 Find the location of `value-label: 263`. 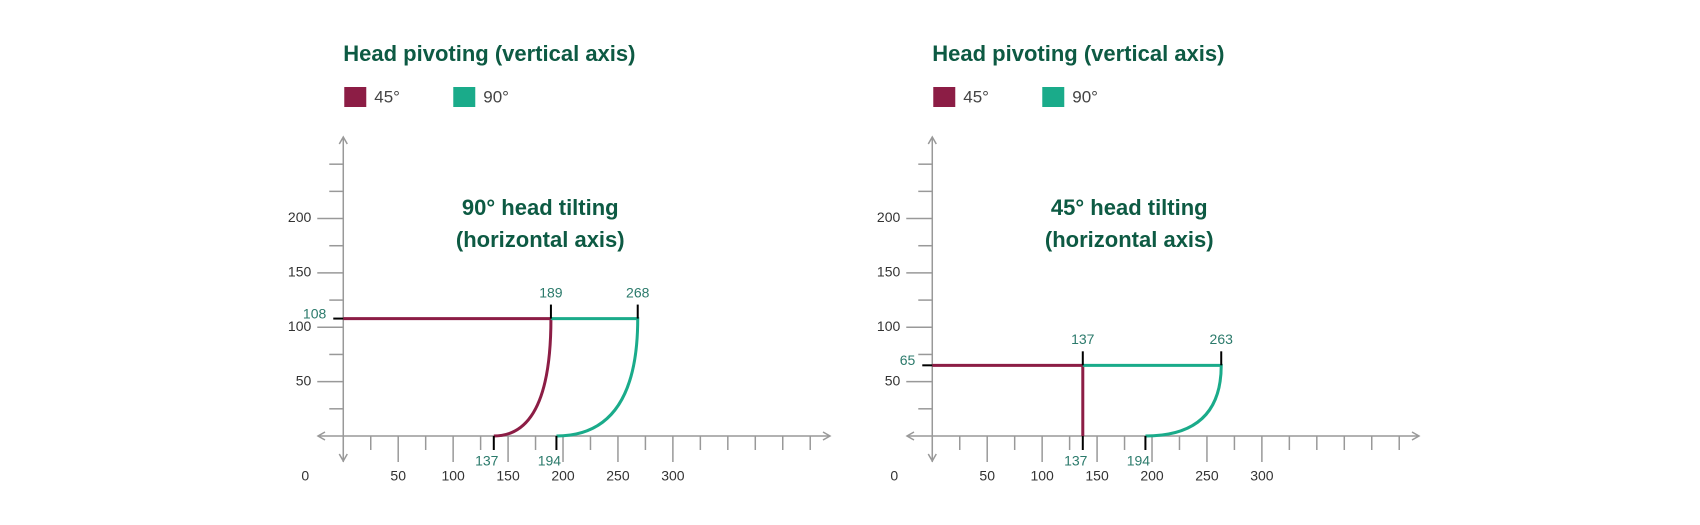

value-label: 263 is located at coordinates (1222, 339).